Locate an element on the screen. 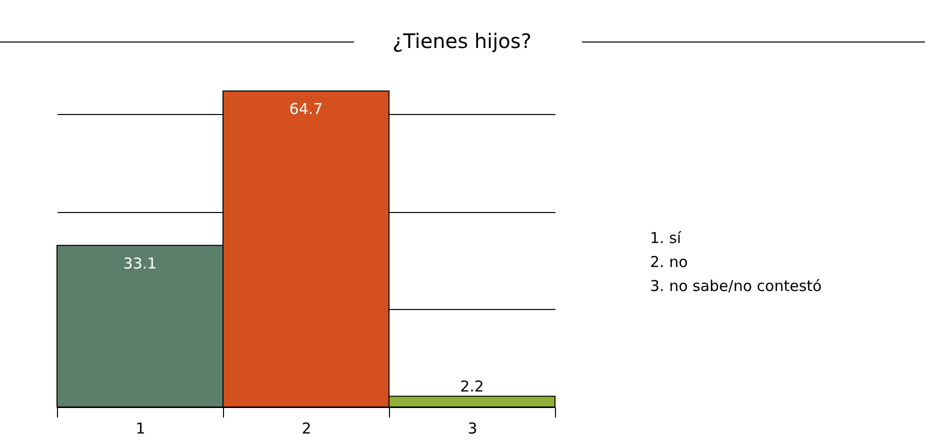 The height and width of the screenshot is (446, 925). text: 3. no sabe/no contestó is located at coordinates (736, 286).